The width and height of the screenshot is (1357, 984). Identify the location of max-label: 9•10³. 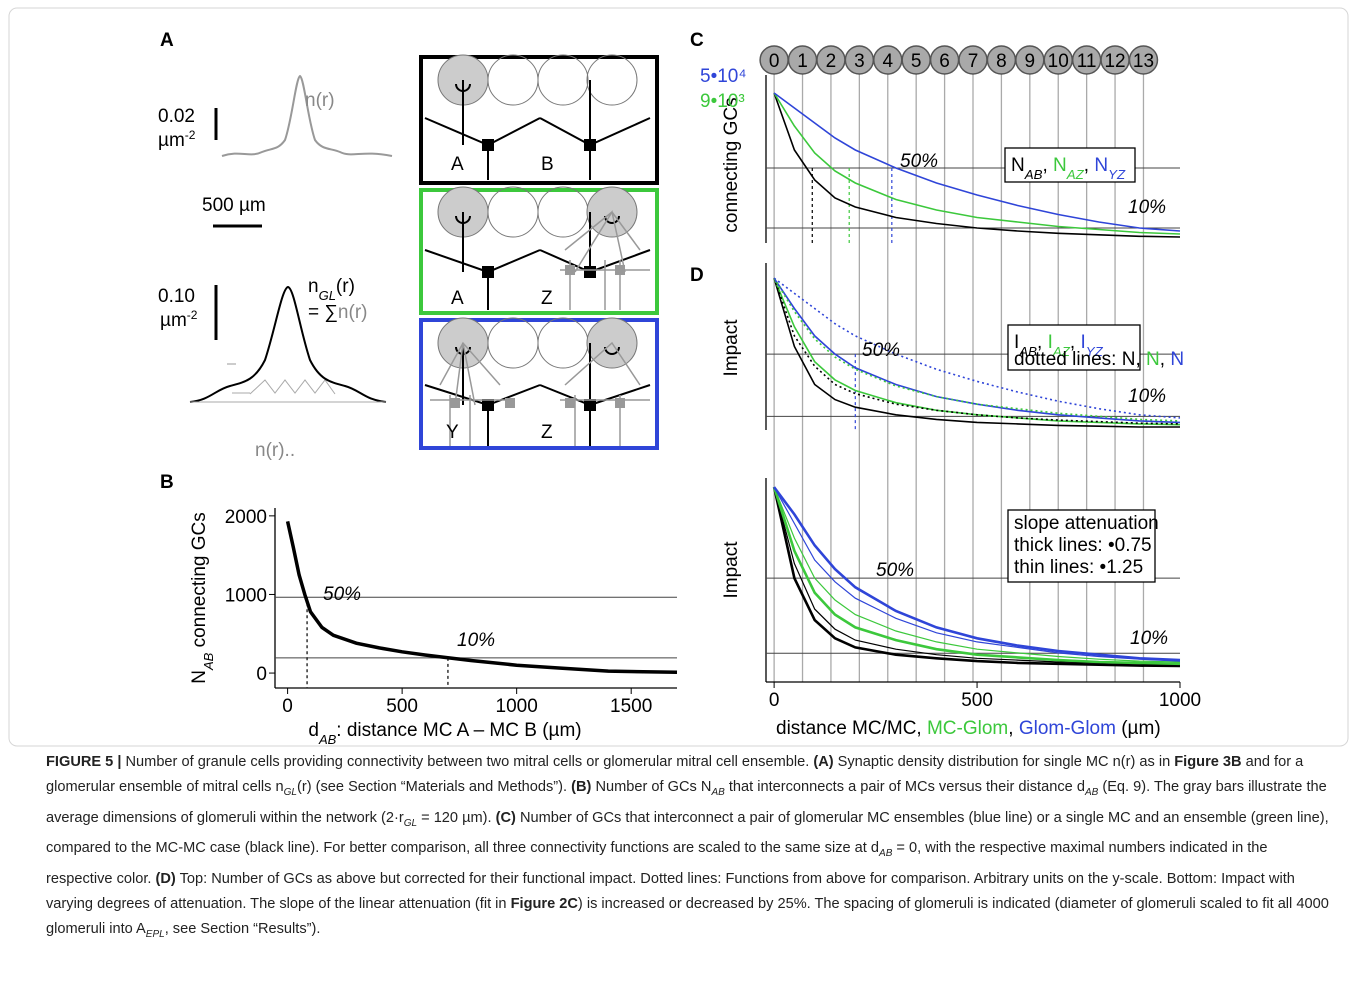
(722, 101).